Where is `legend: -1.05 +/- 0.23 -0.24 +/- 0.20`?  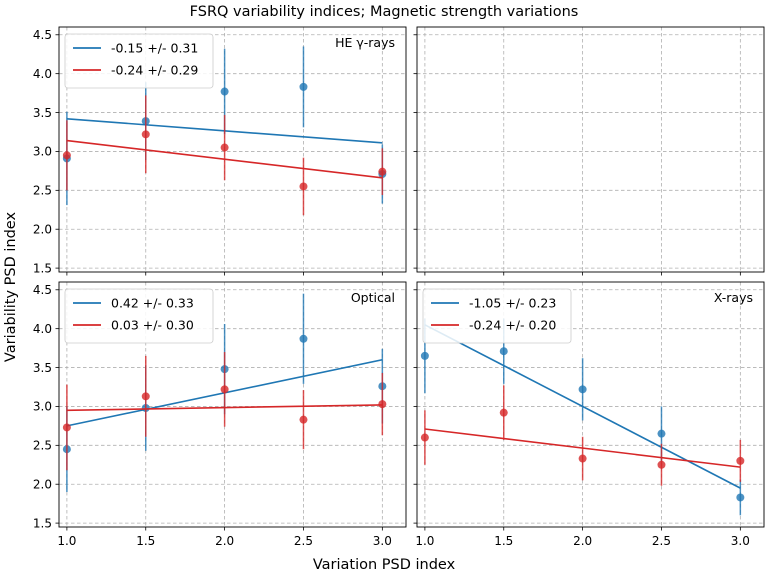
legend: -1.05 +/- 0.23 -0.24 +/- 0.20 is located at coordinates (497, 316).